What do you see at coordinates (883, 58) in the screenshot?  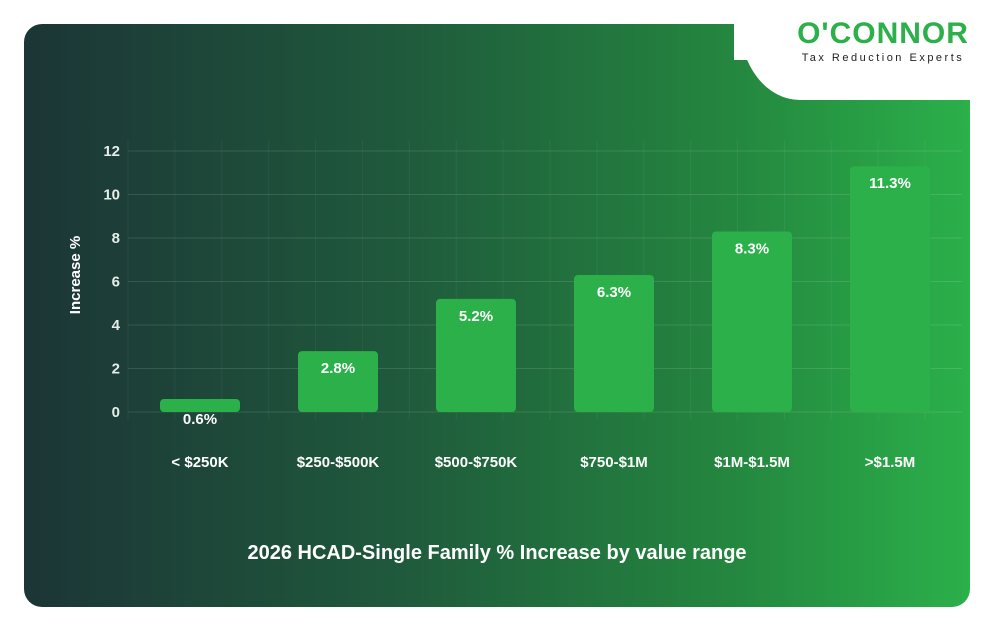 I see `logo-tagline: Tax Reduction Experts` at bounding box center [883, 58].